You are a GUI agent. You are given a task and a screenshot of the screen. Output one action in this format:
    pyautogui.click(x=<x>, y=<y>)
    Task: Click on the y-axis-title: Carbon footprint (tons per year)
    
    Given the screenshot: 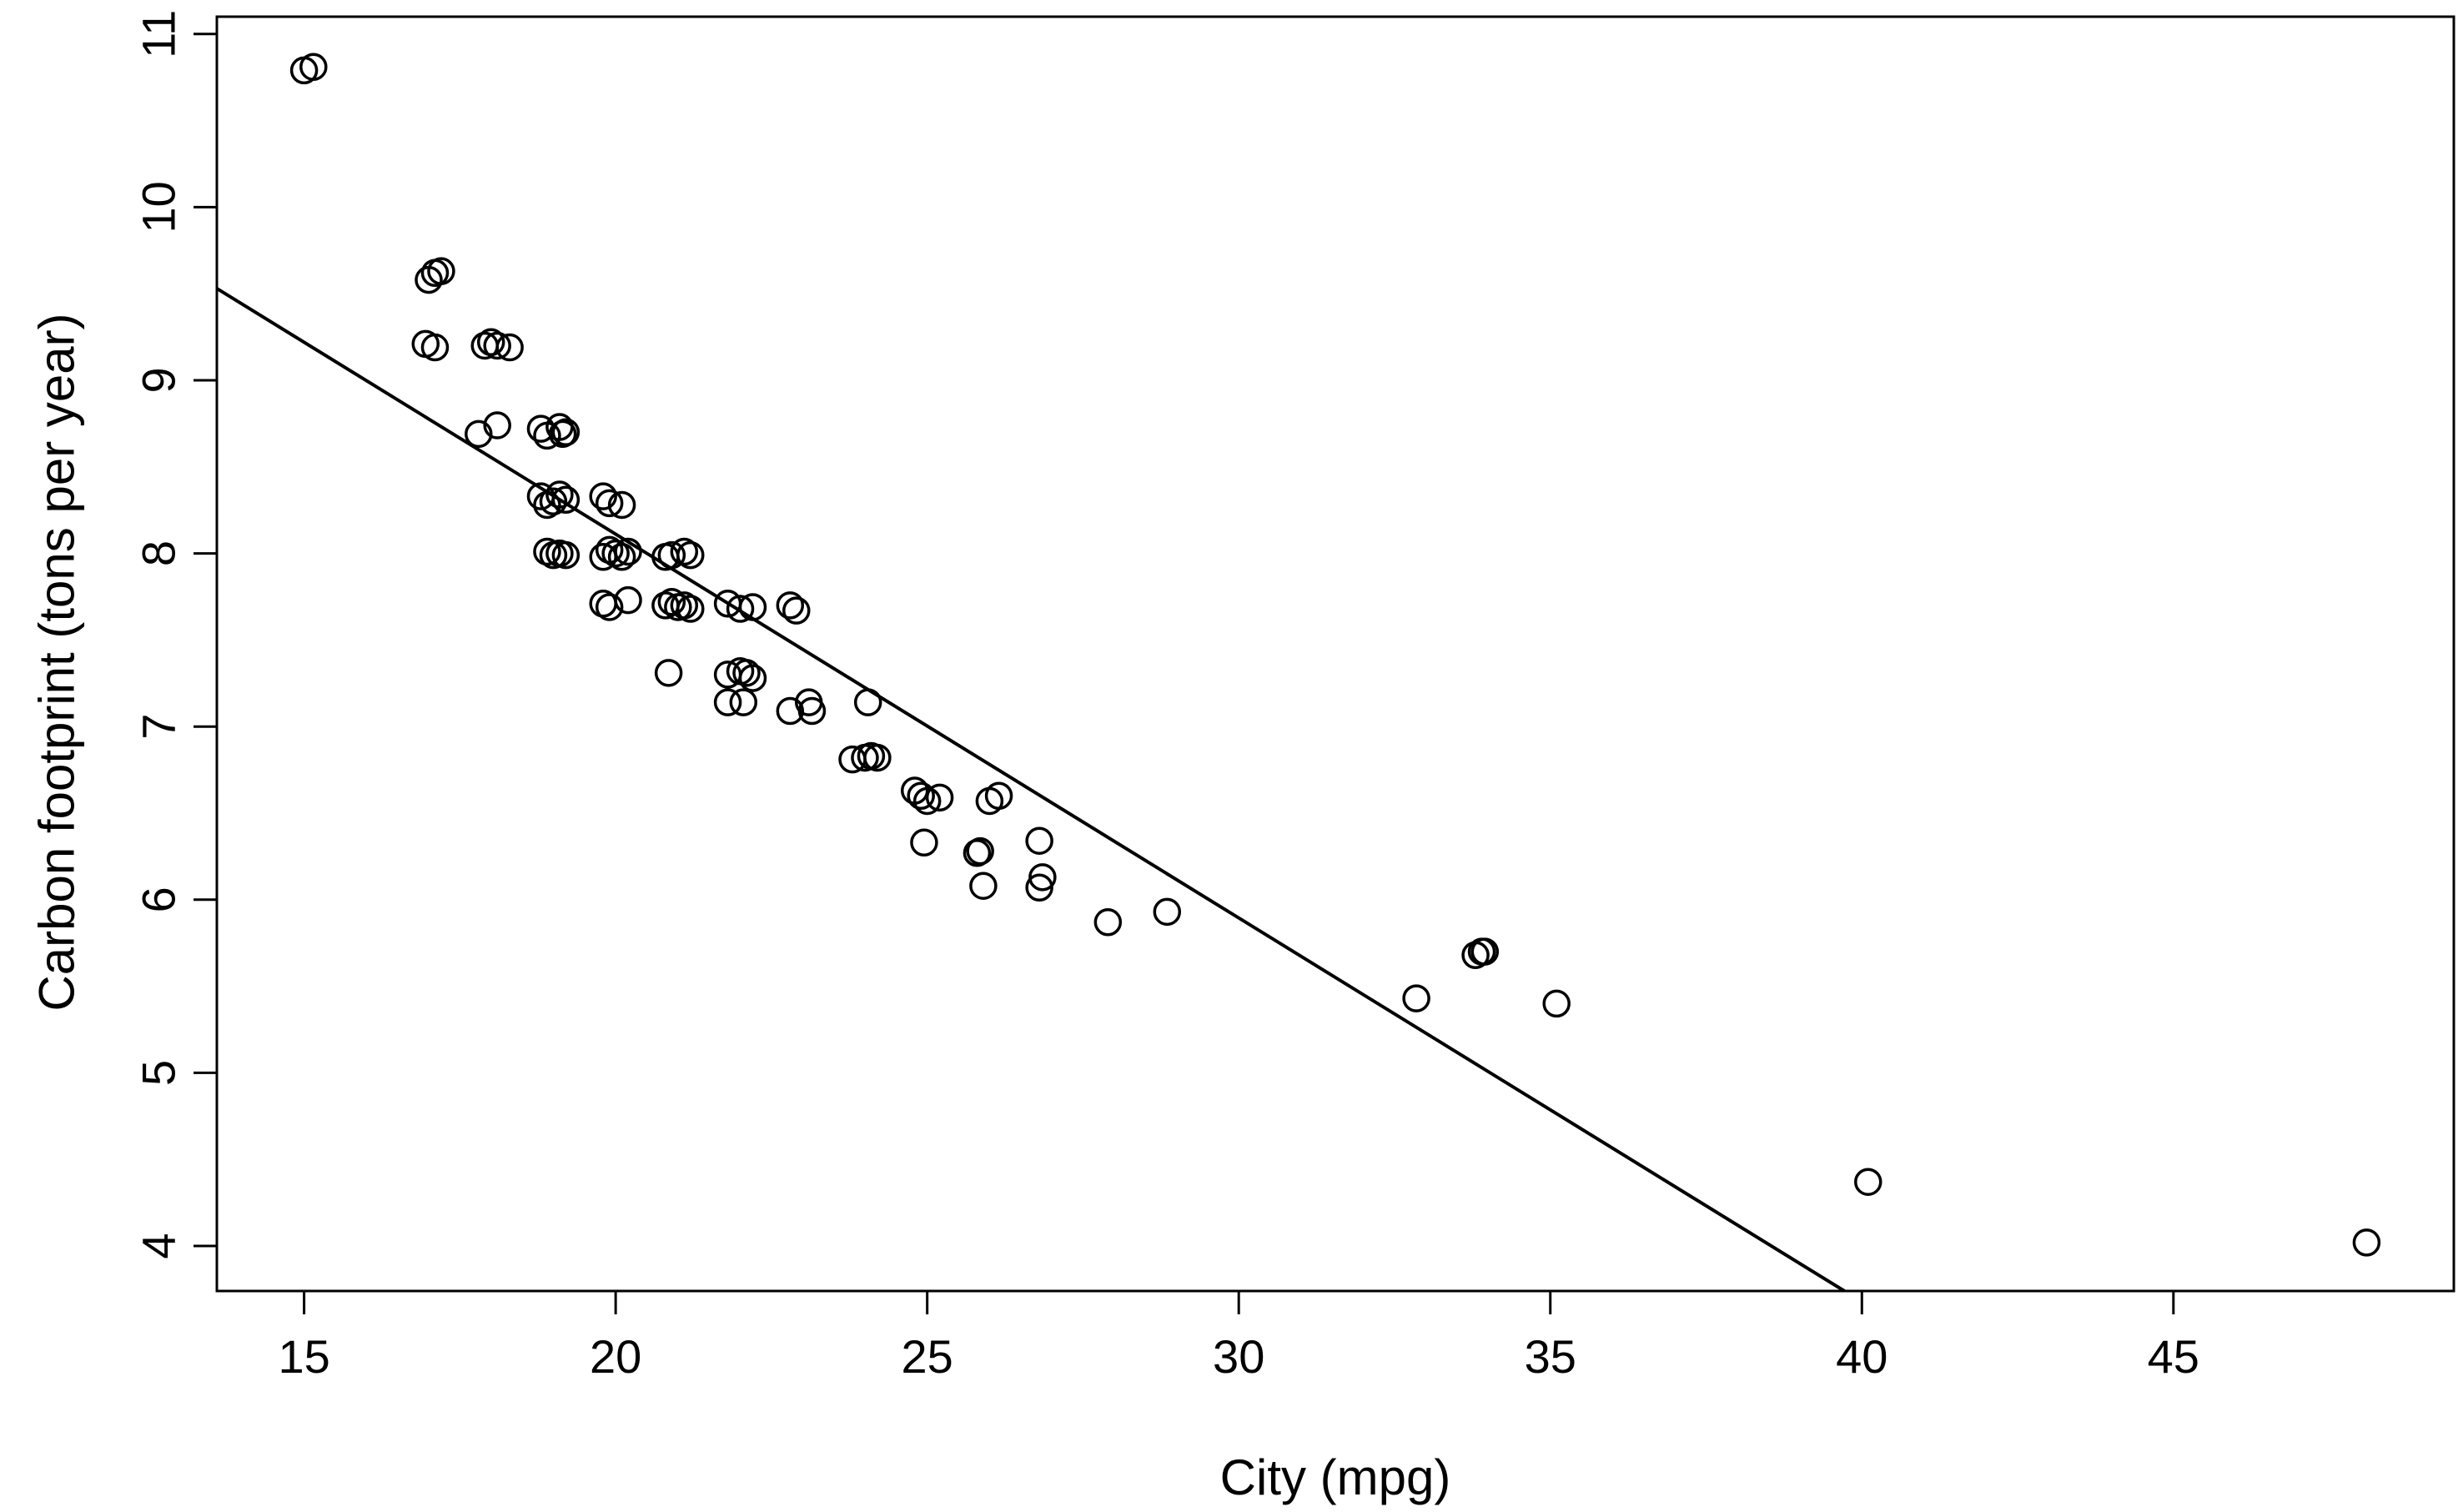 What is the action you would take?
    pyautogui.click(x=57, y=662)
    